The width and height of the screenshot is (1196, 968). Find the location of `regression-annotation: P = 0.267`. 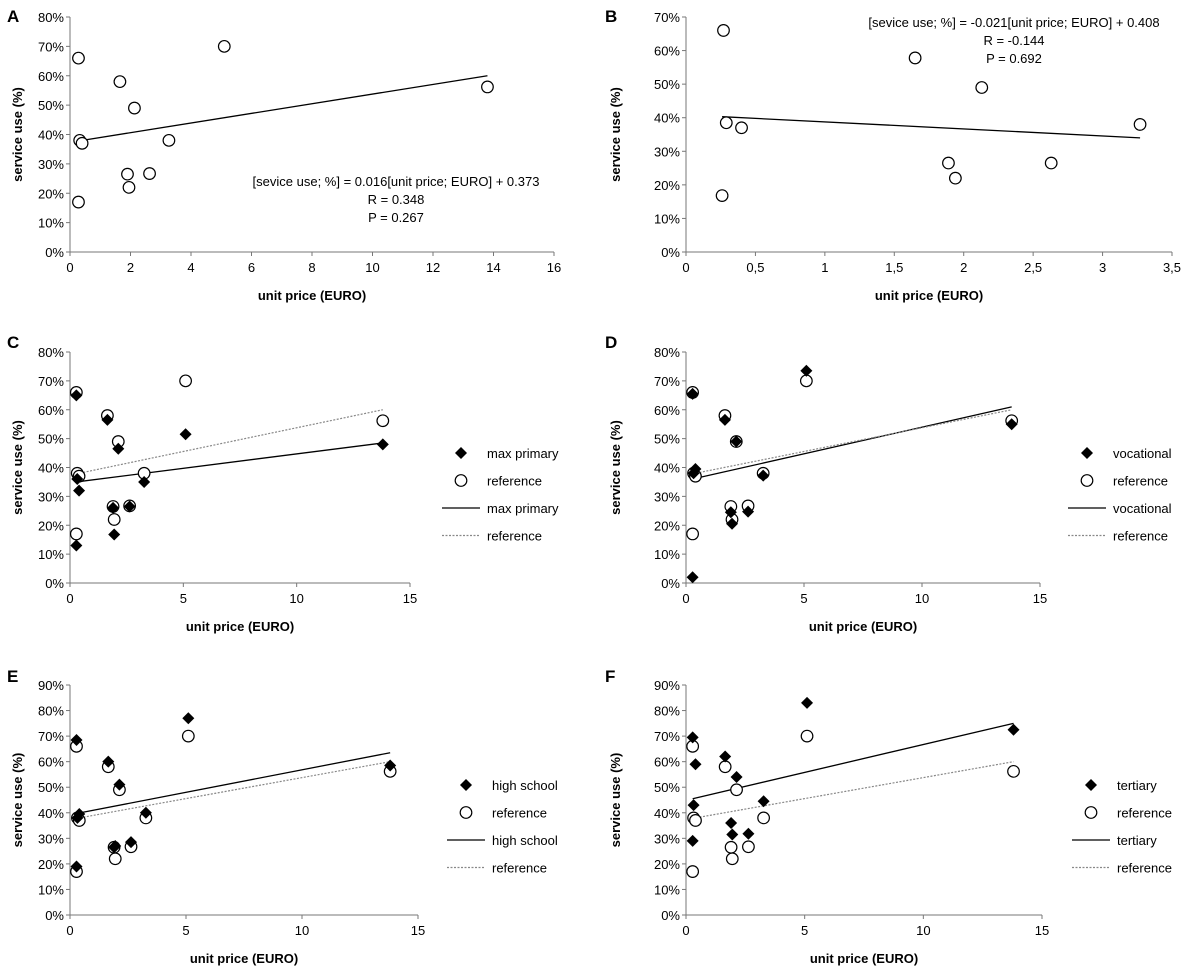

regression-annotation: P = 0.267 is located at coordinates (396, 217).